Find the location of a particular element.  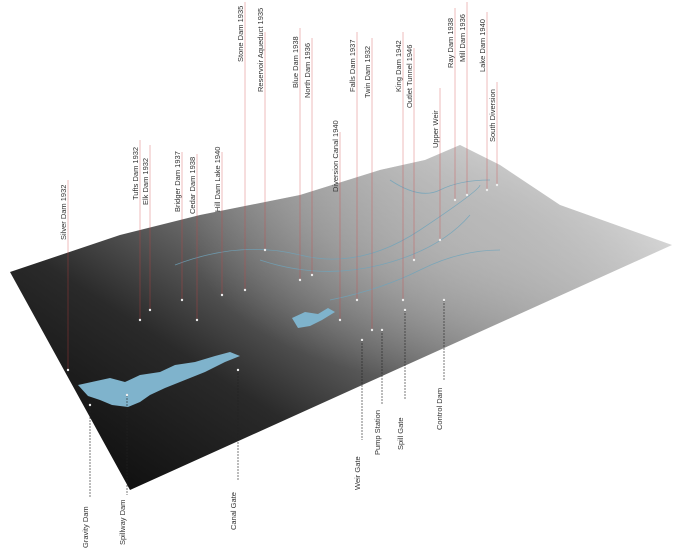

site-label: Elk Dam 1932 is located at coordinates (145, 181).